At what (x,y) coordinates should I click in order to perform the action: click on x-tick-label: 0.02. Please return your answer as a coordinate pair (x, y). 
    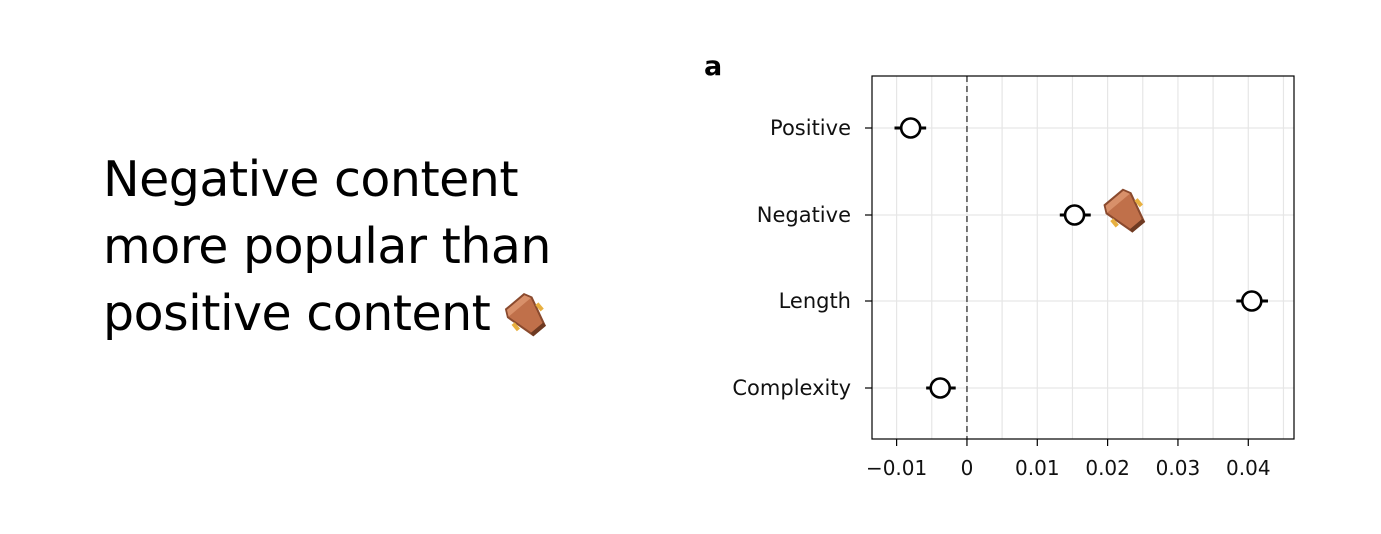
    Looking at the image, I should click on (1107, 468).